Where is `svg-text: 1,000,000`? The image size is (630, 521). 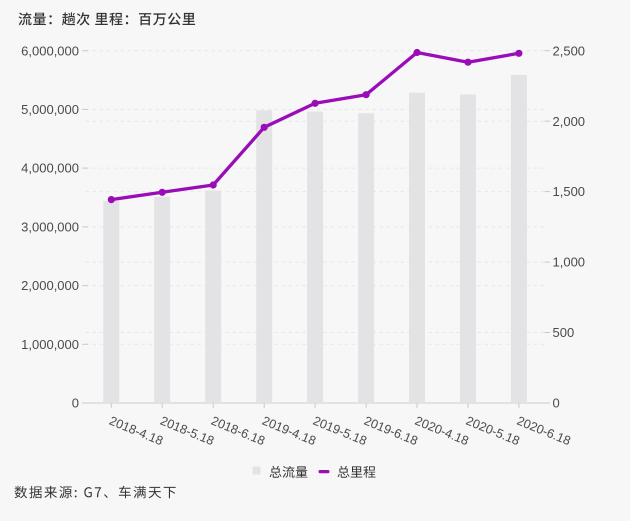
svg-text: 1,000,000 is located at coordinates (50, 344).